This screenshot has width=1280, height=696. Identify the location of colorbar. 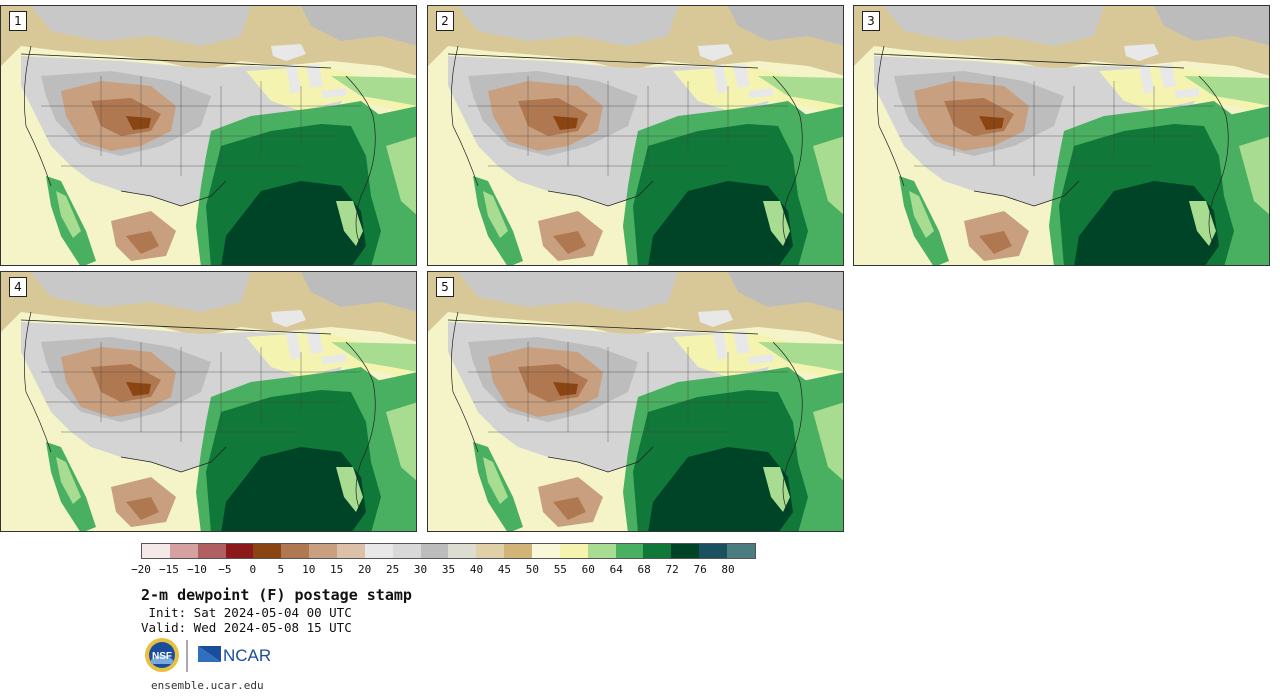
(448, 551).